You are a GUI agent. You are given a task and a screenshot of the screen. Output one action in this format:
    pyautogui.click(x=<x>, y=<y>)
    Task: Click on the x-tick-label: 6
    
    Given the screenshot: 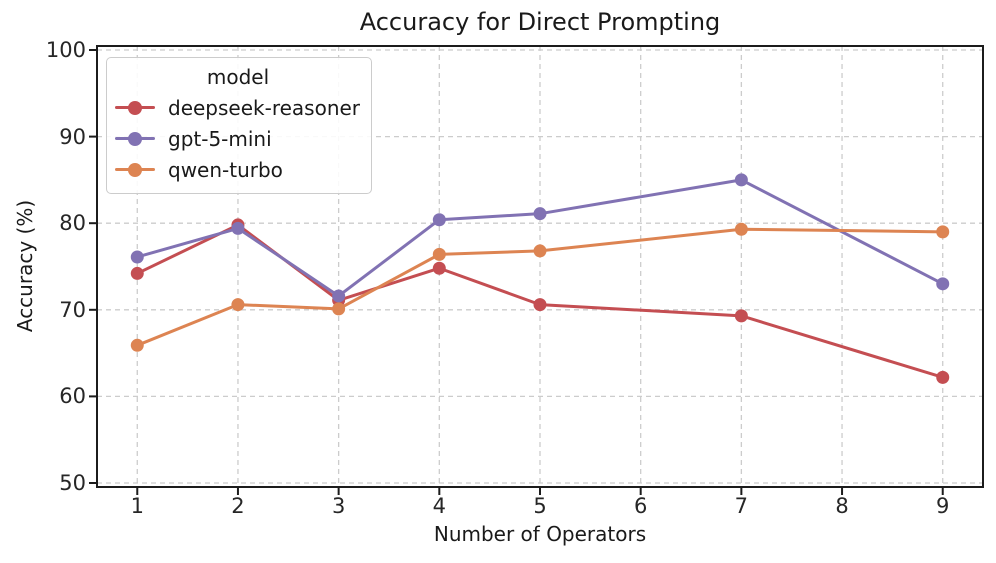 What is the action you would take?
    pyautogui.click(x=640, y=506)
    